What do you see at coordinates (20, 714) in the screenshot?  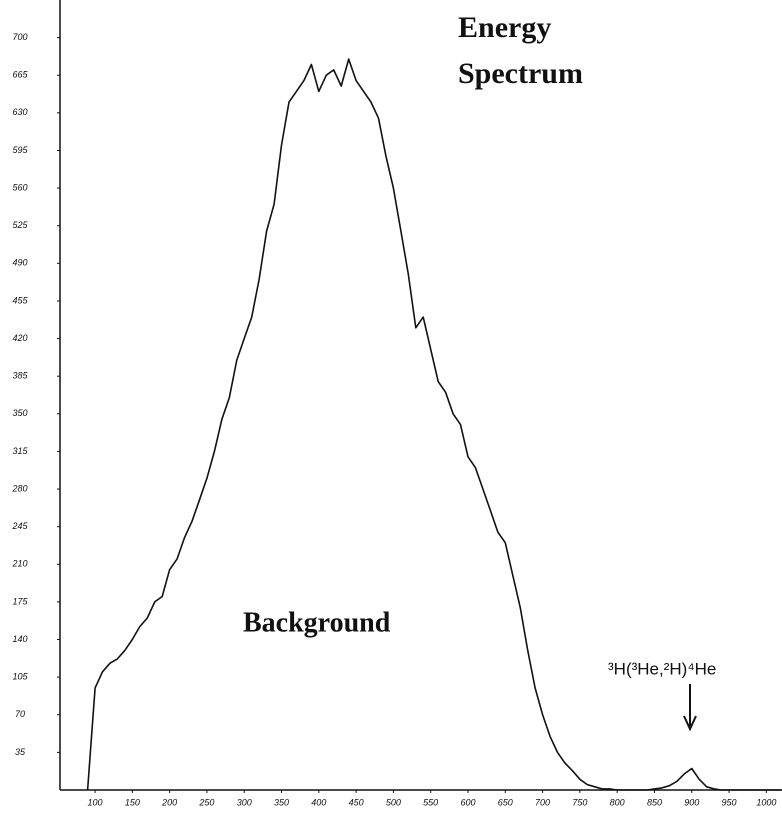 I see `y-tick-label: 70` at bounding box center [20, 714].